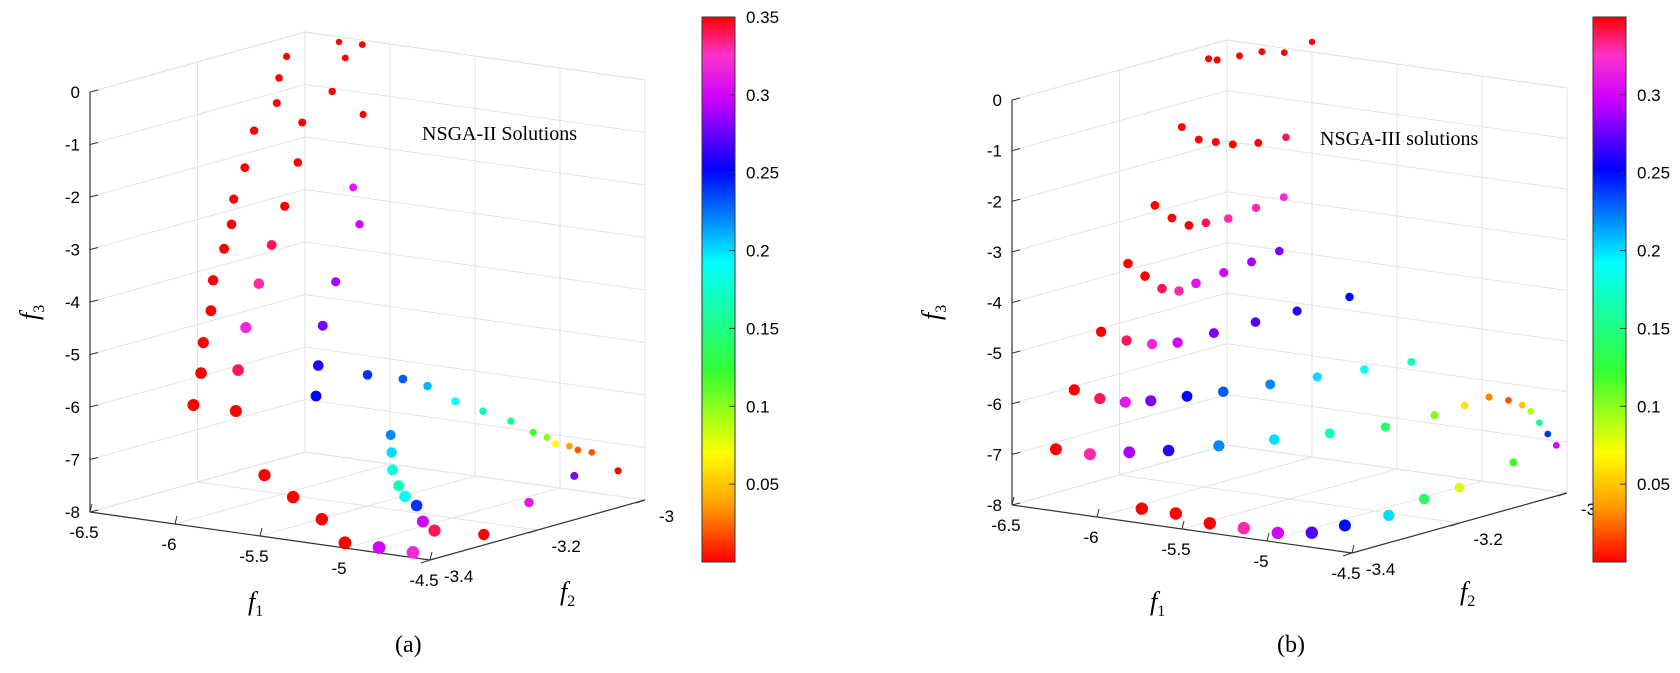  What do you see at coordinates (1399, 139) in the screenshot?
I see `legend-text-b: NSGA-III solutions` at bounding box center [1399, 139].